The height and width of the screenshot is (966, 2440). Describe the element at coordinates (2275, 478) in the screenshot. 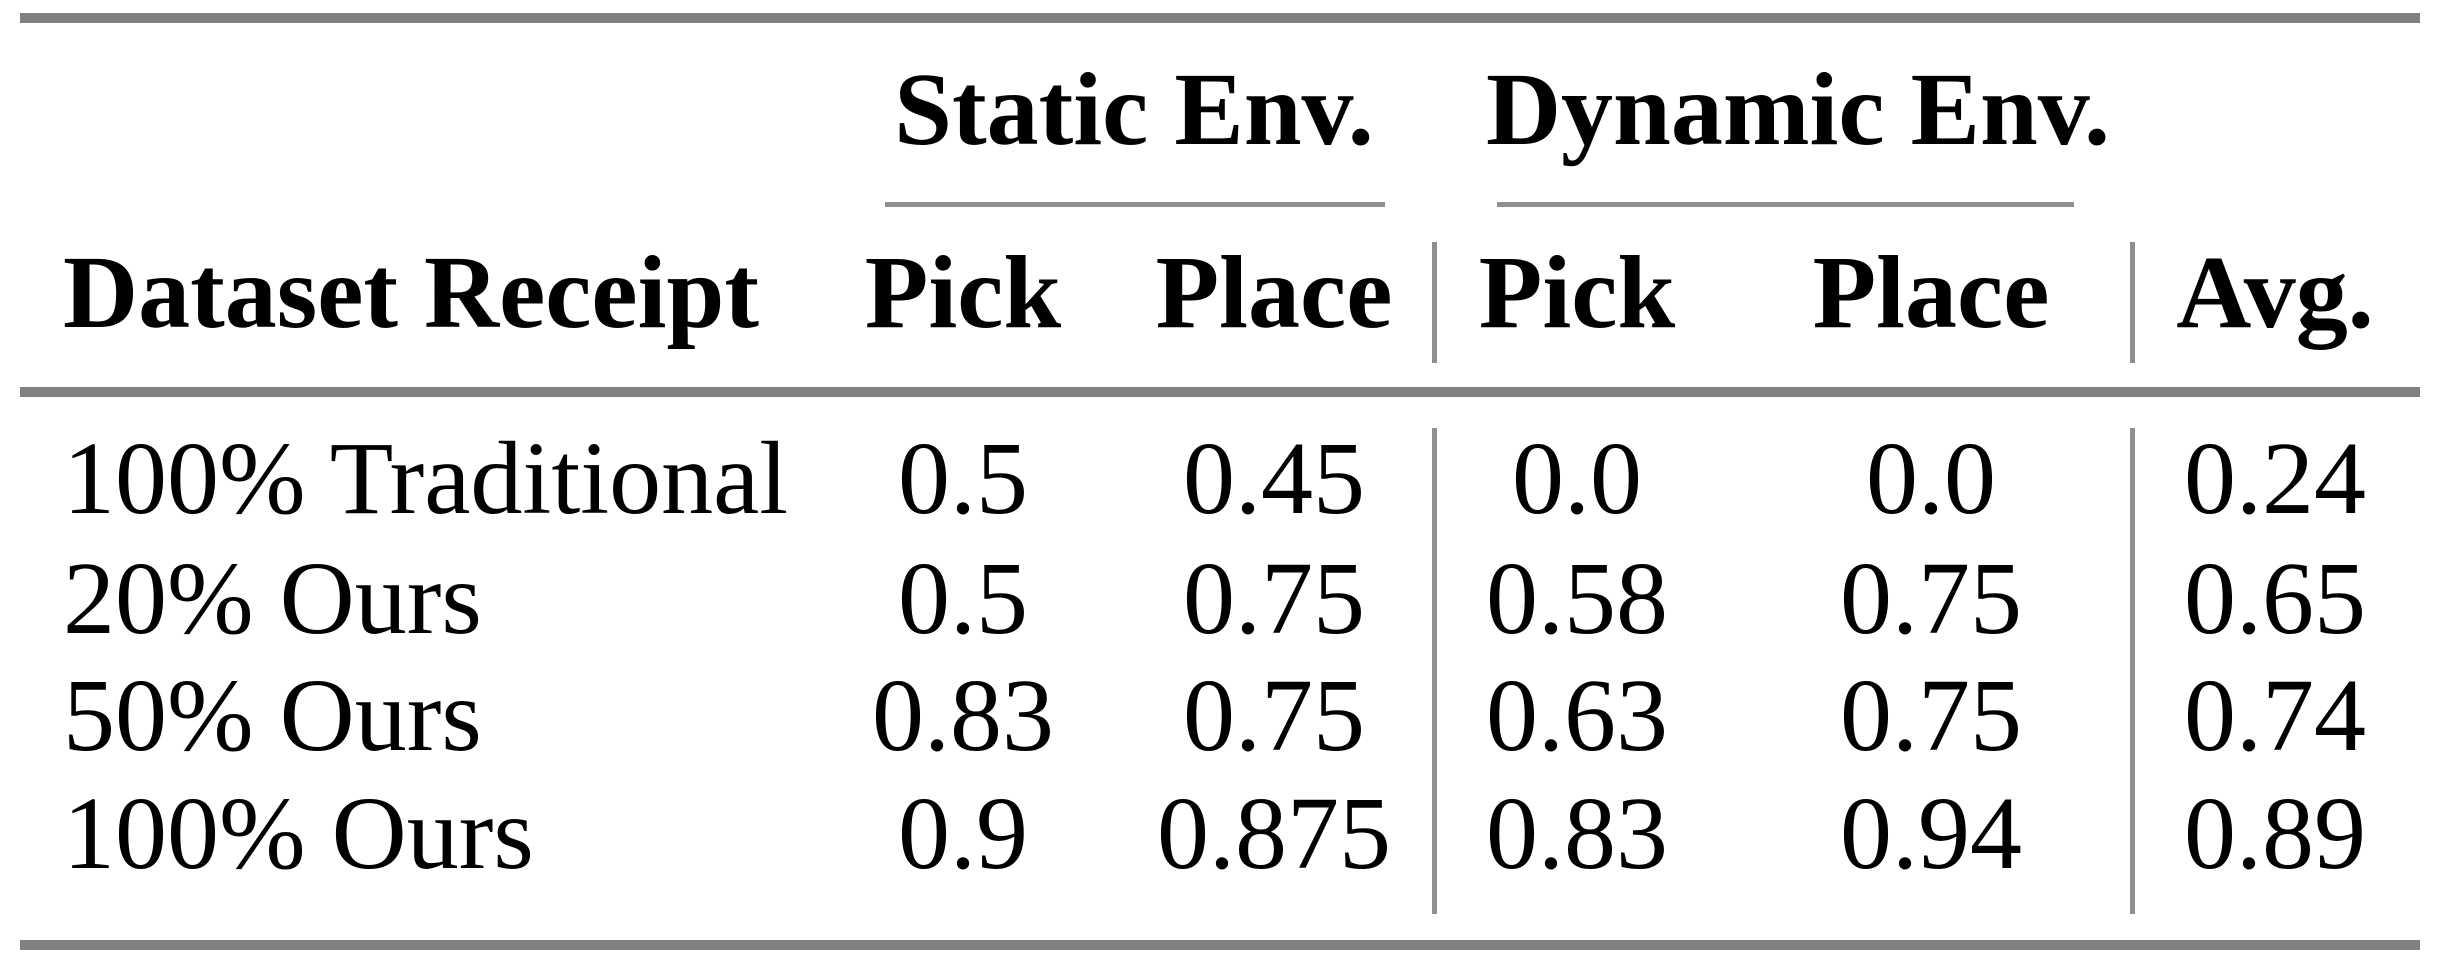

I see `avg-cell: 0.24` at that location.